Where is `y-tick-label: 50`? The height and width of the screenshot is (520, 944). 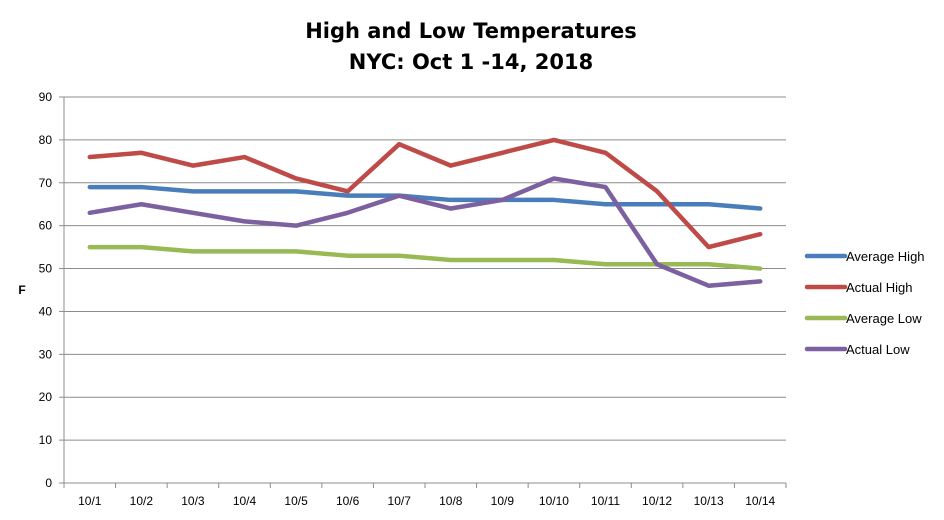
y-tick-label: 50 is located at coordinates (46, 269).